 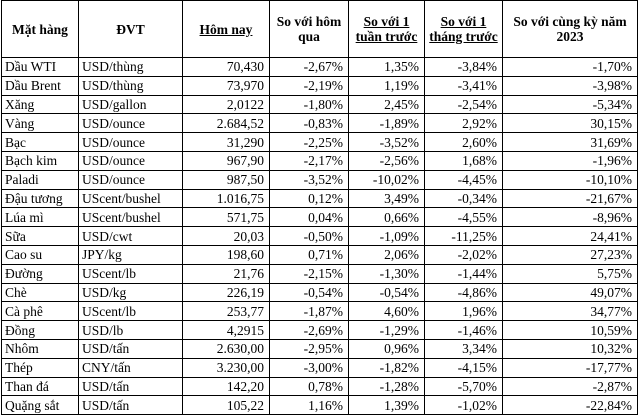 I want to click on cell-vs-week: 0,96%, so click(x=386, y=348).